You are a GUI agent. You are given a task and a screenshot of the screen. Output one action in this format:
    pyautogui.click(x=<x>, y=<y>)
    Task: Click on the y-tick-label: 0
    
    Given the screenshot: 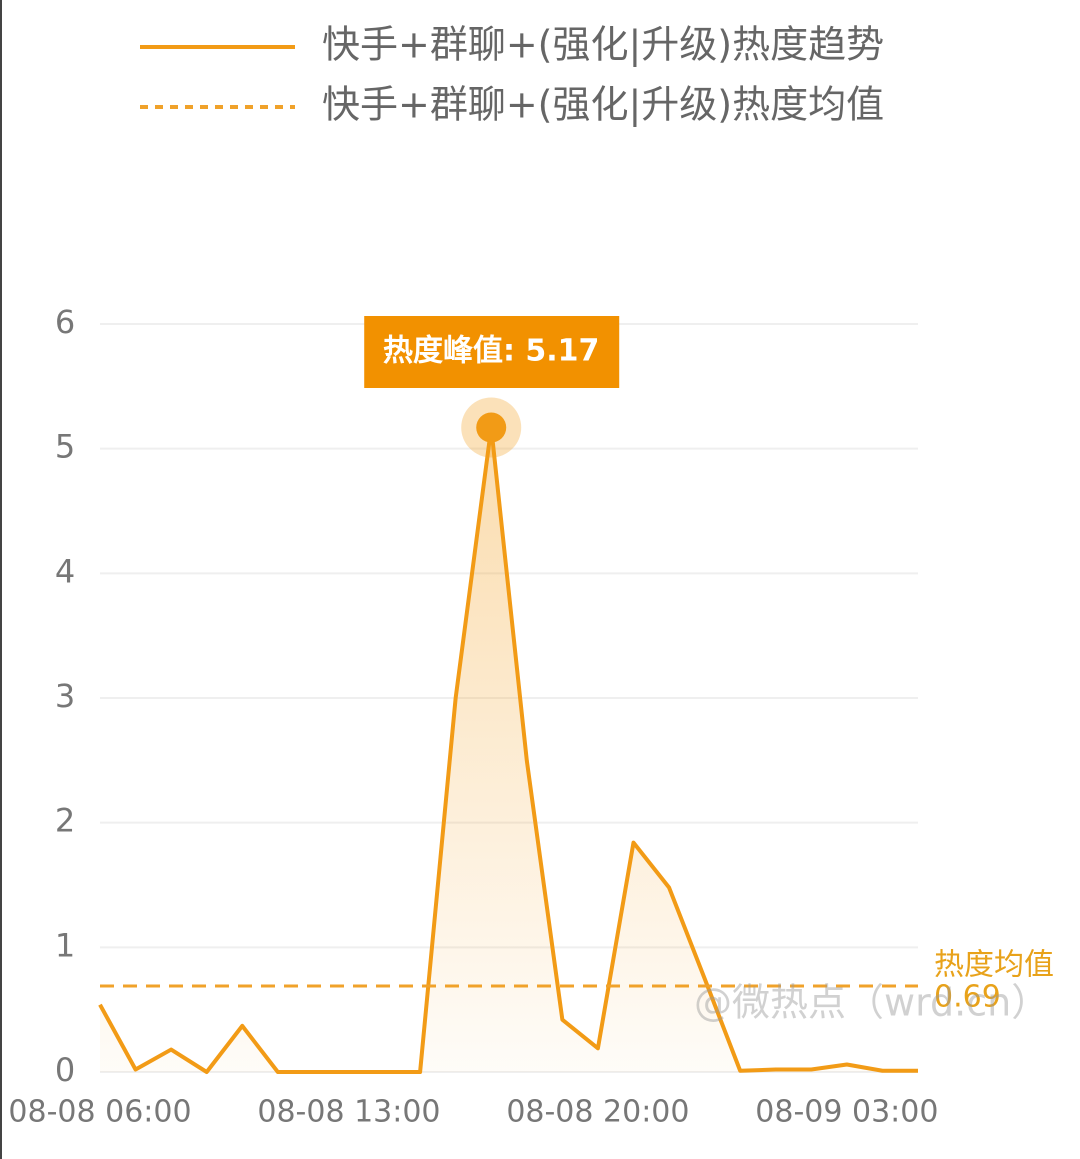 What is the action you would take?
    pyautogui.click(x=65, y=1070)
    